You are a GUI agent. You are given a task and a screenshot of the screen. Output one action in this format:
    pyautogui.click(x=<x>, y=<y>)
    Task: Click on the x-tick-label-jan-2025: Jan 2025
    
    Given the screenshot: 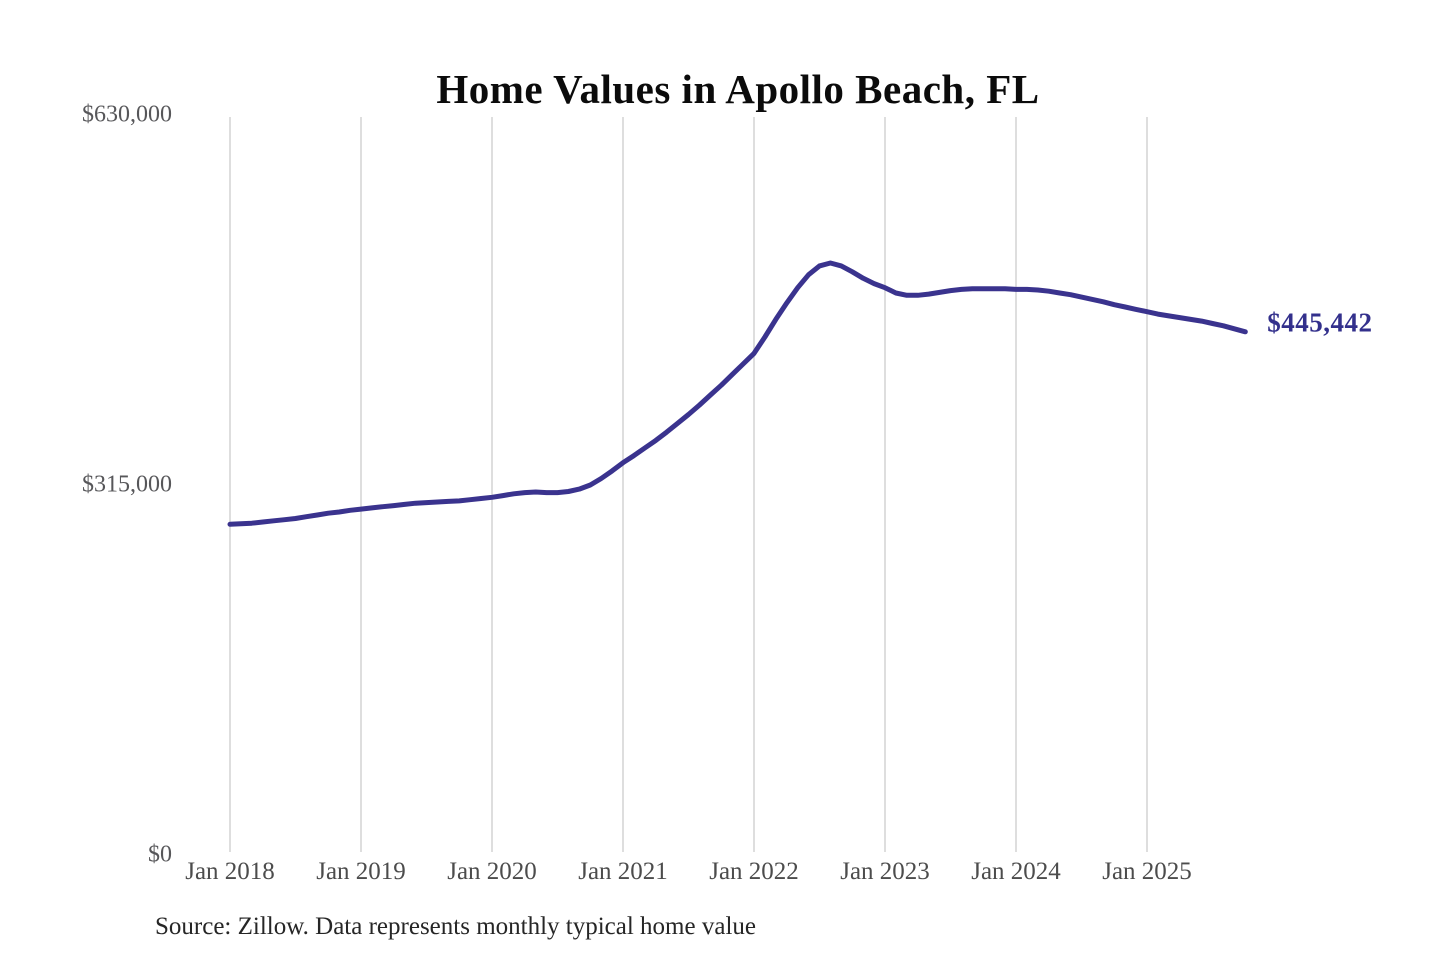 What is the action you would take?
    pyautogui.click(x=1147, y=871)
    